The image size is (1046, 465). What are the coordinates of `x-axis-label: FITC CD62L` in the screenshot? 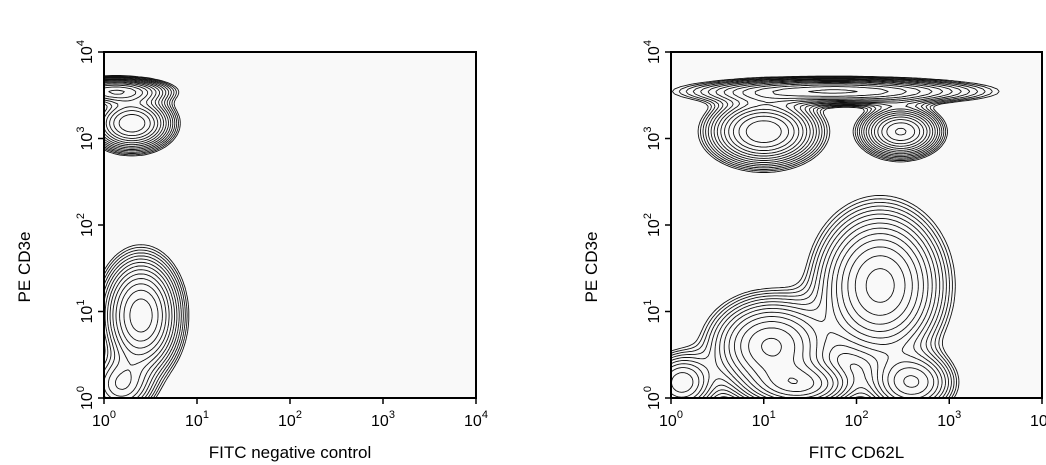 It's located at (856, 452).